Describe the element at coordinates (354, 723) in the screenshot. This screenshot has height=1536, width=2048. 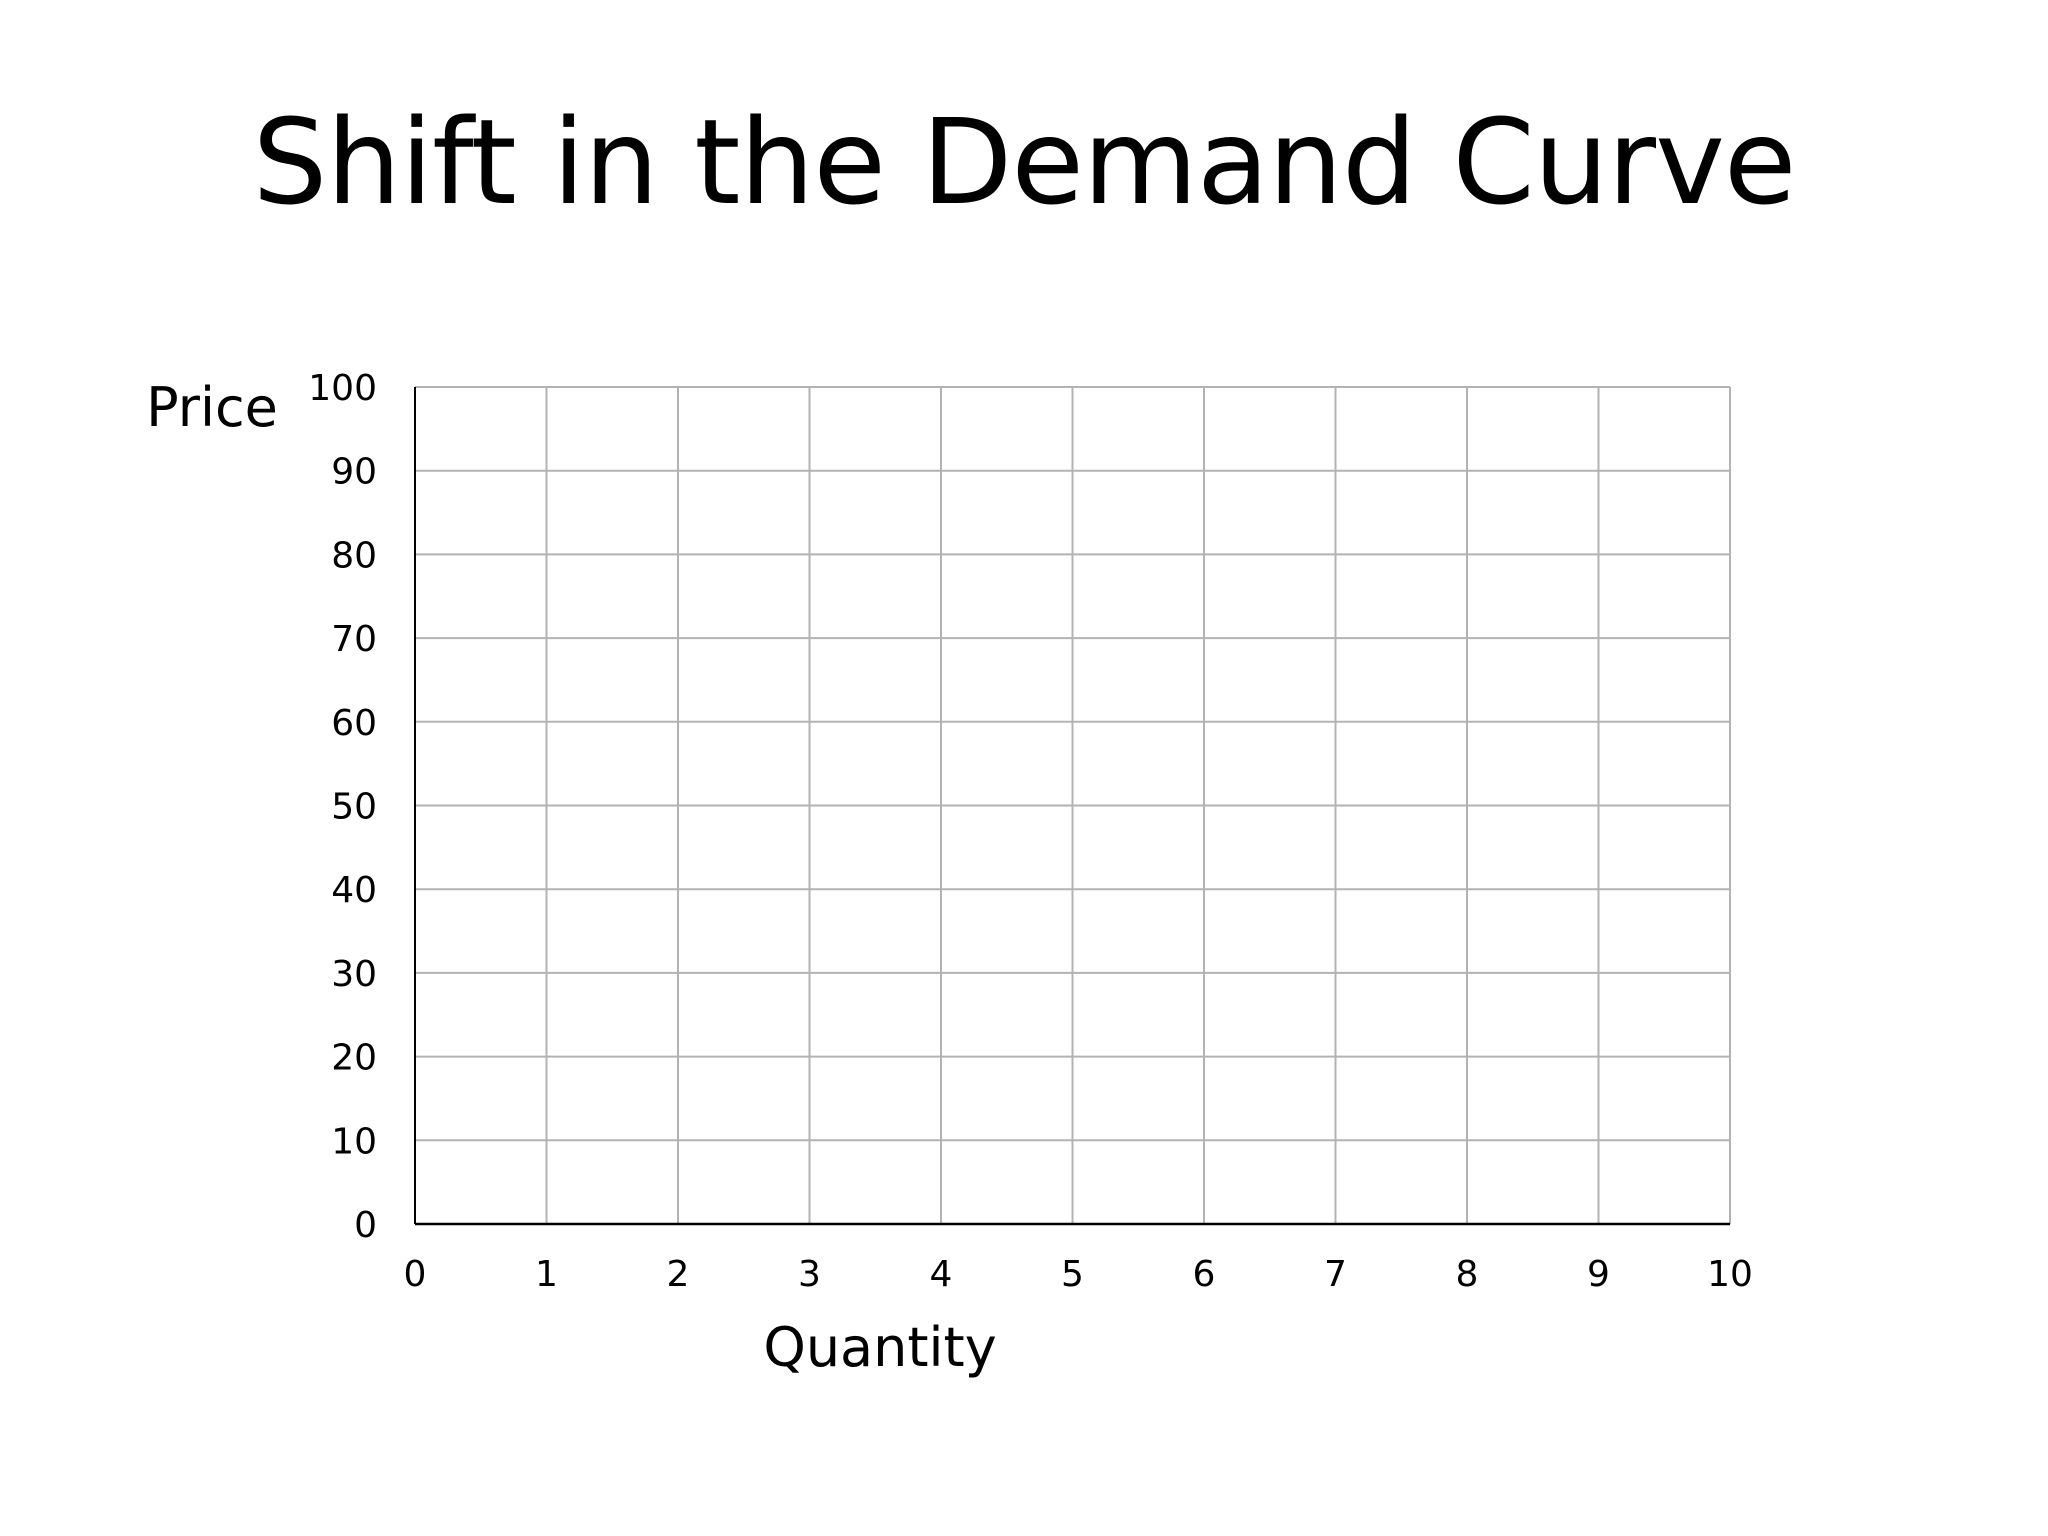
I see `y-tick-label-60: 60` at that location.